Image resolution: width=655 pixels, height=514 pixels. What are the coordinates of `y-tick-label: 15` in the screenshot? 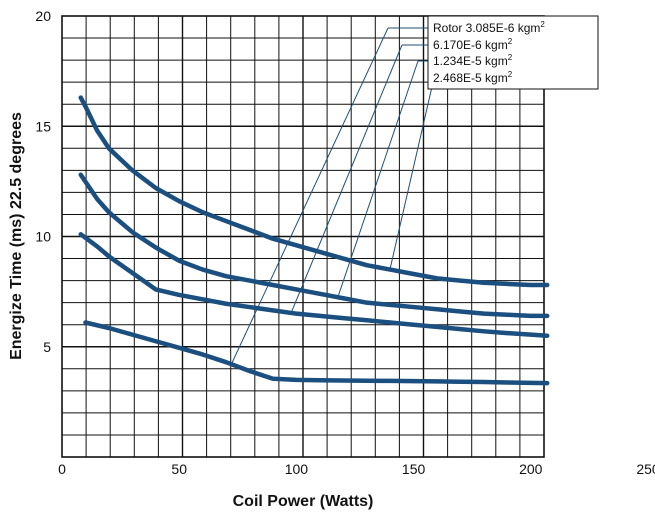 It's located at (43, 126).